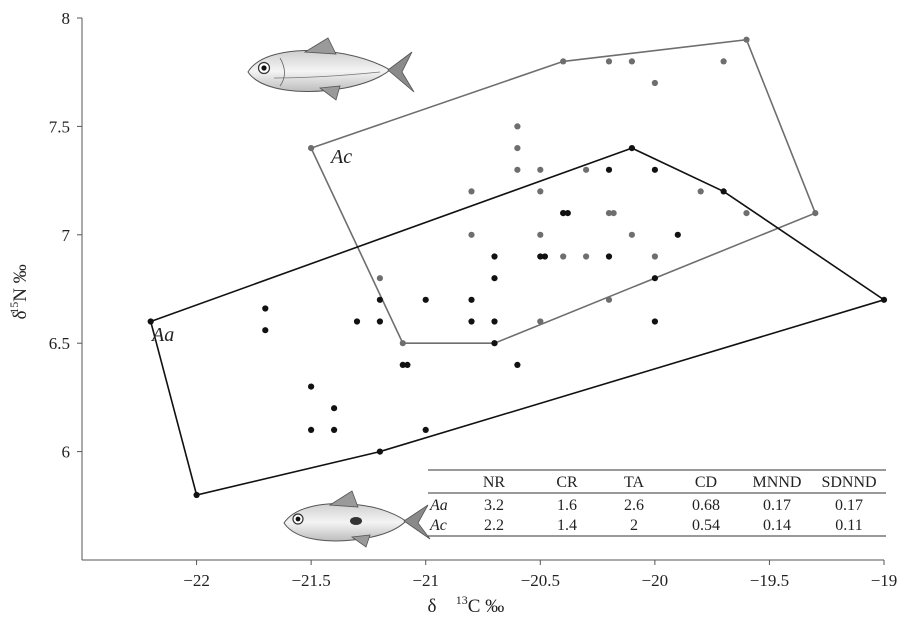 This screenshot has width=912, height=627. What do you see at coordinates (646, 505) in the screenshot?
I see `table-row: Aa 3.2 1.6 2.6 0.68 0.17 0.17` at bounding box center [646, 505].